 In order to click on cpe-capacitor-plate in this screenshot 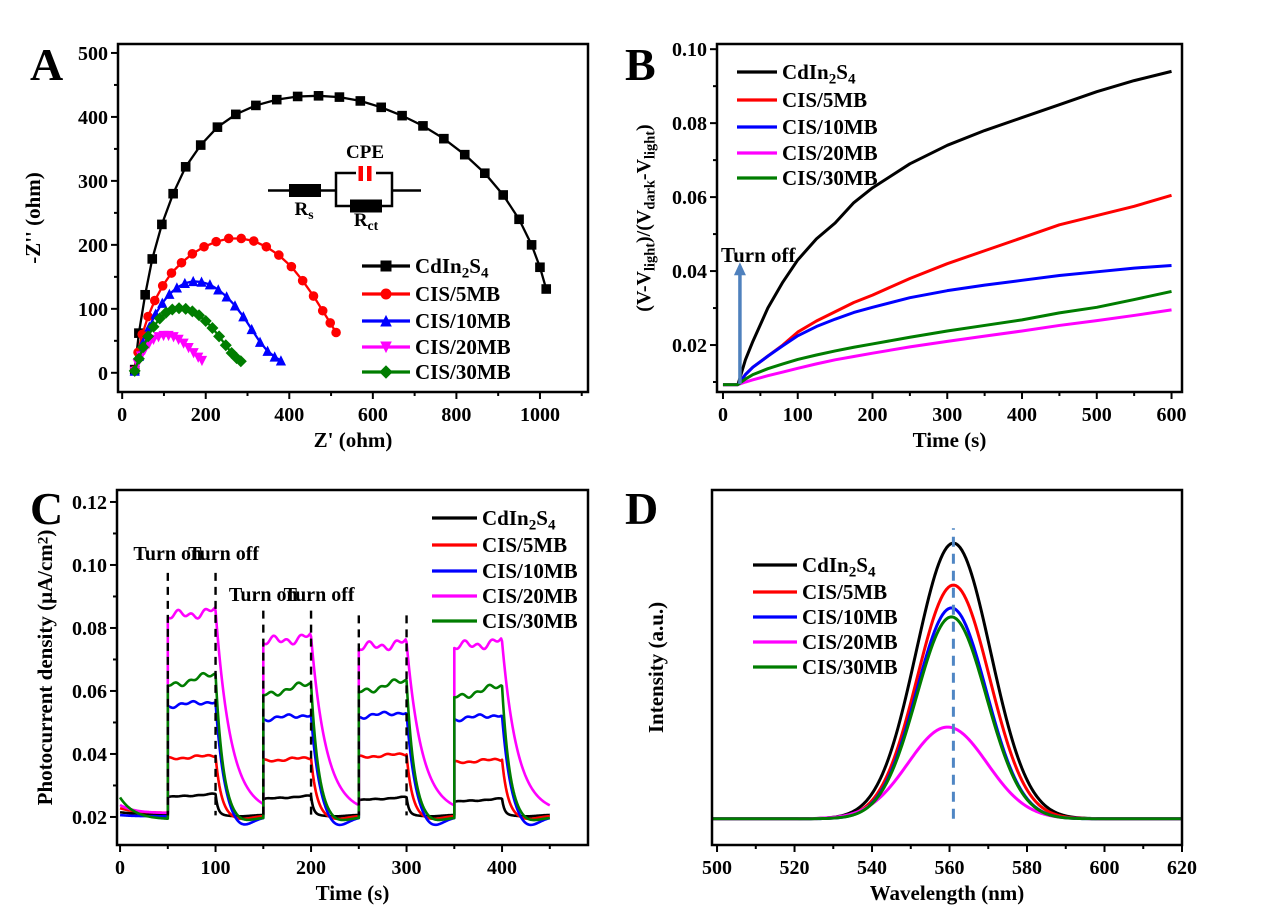, I will do `click(369, 173)`.